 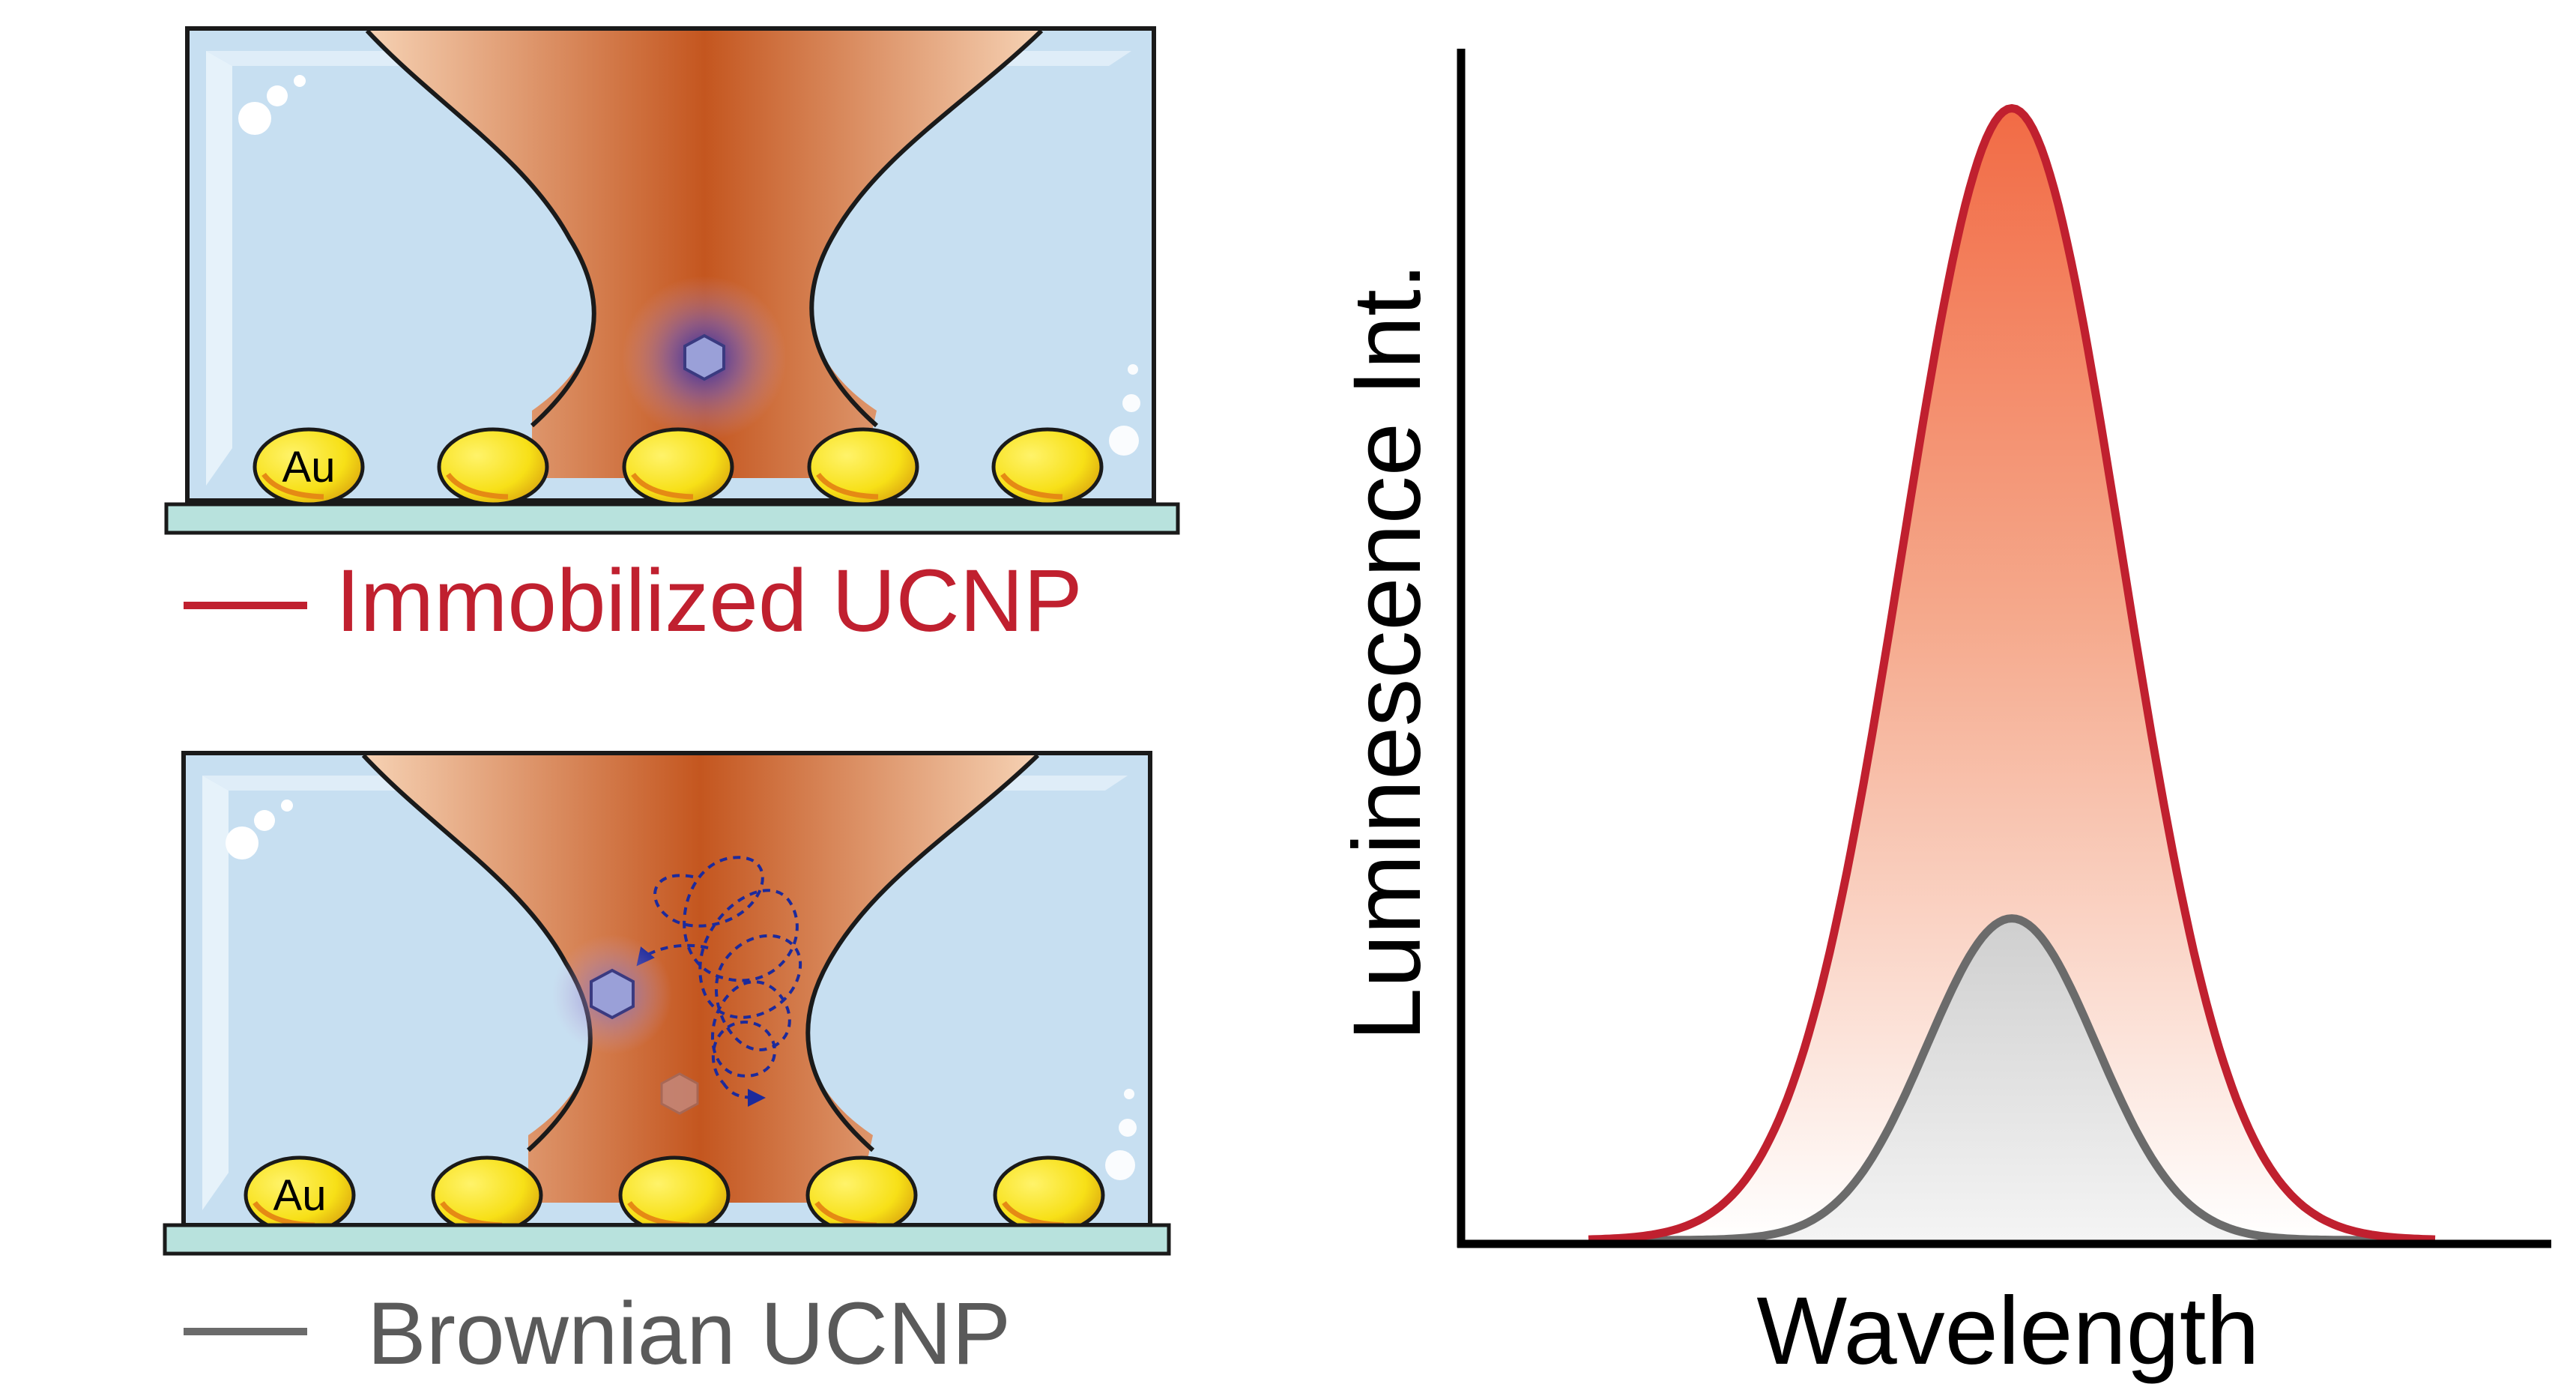 What do you see at coordinates (679, 1093) in the screenshot?
I see `ucnp-particle-faded` at bounding box center [679, 1093].